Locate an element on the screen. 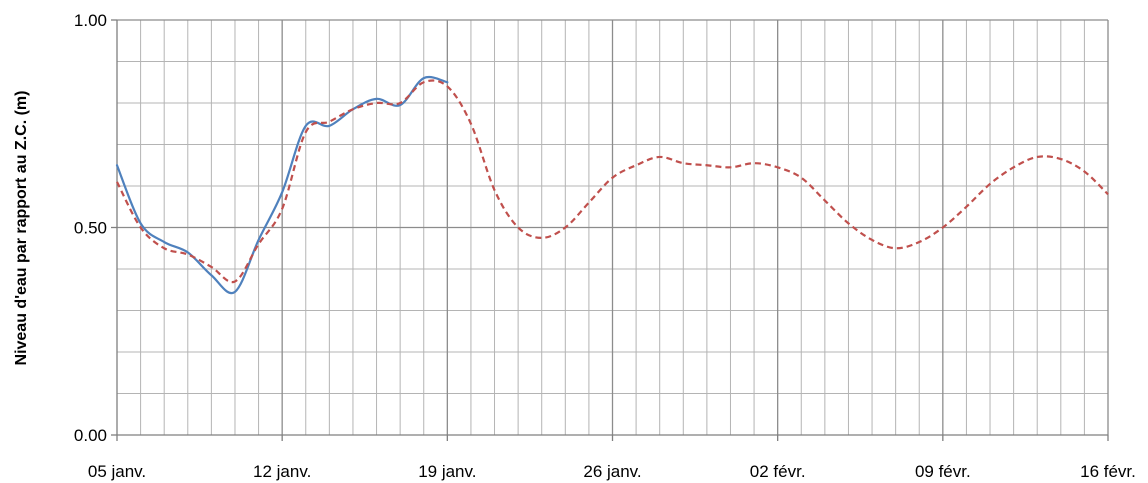  x-tick-label: 12 janv. is located at coordinates (282, 471).